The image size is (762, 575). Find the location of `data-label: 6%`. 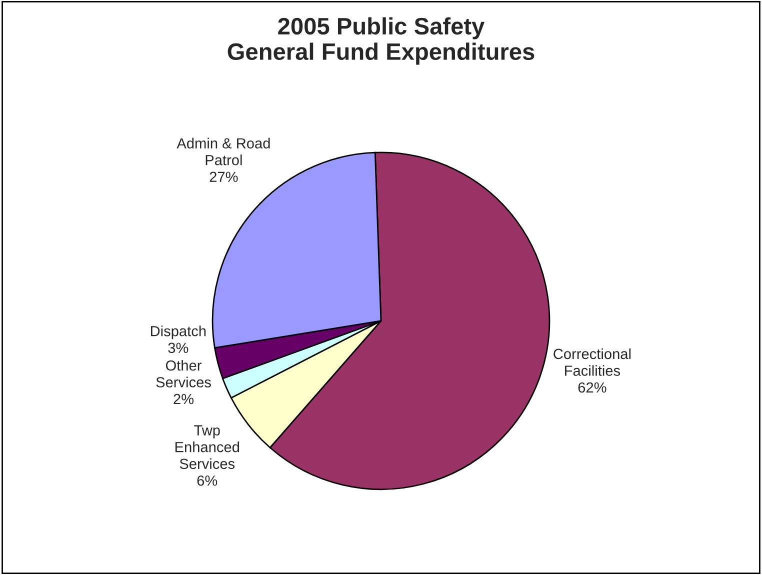

data-label: 6% is located at coordinates (207, 480).